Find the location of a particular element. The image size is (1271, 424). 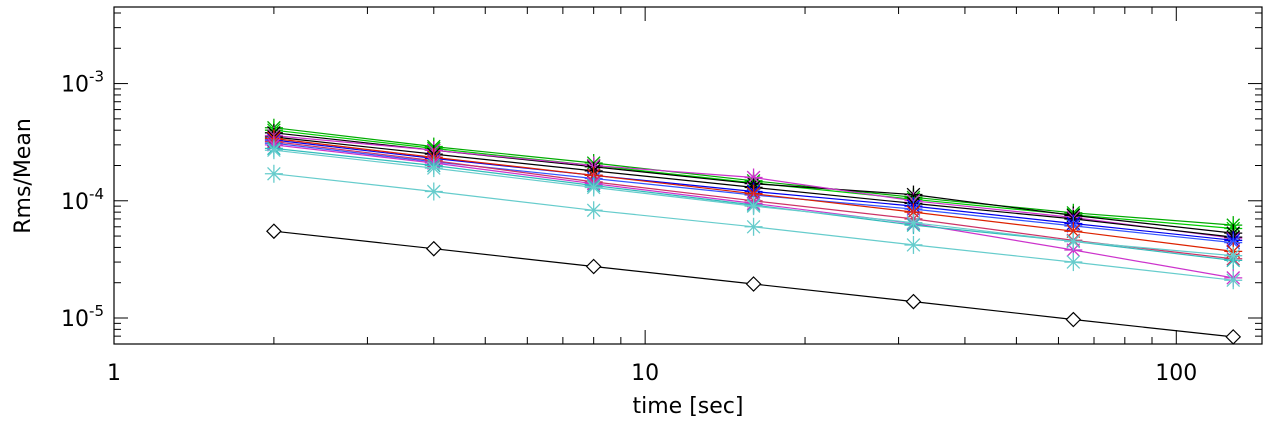

x-tick-label: 1 is located at coordinates (114, 373).